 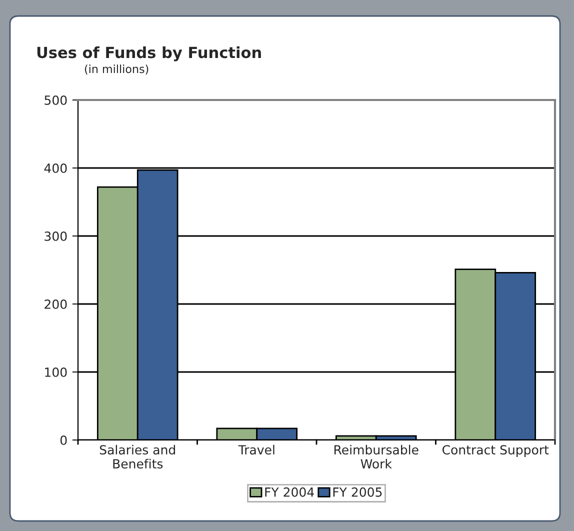 I want to click on y-tick-label: 0, so click(x=63, y=440).